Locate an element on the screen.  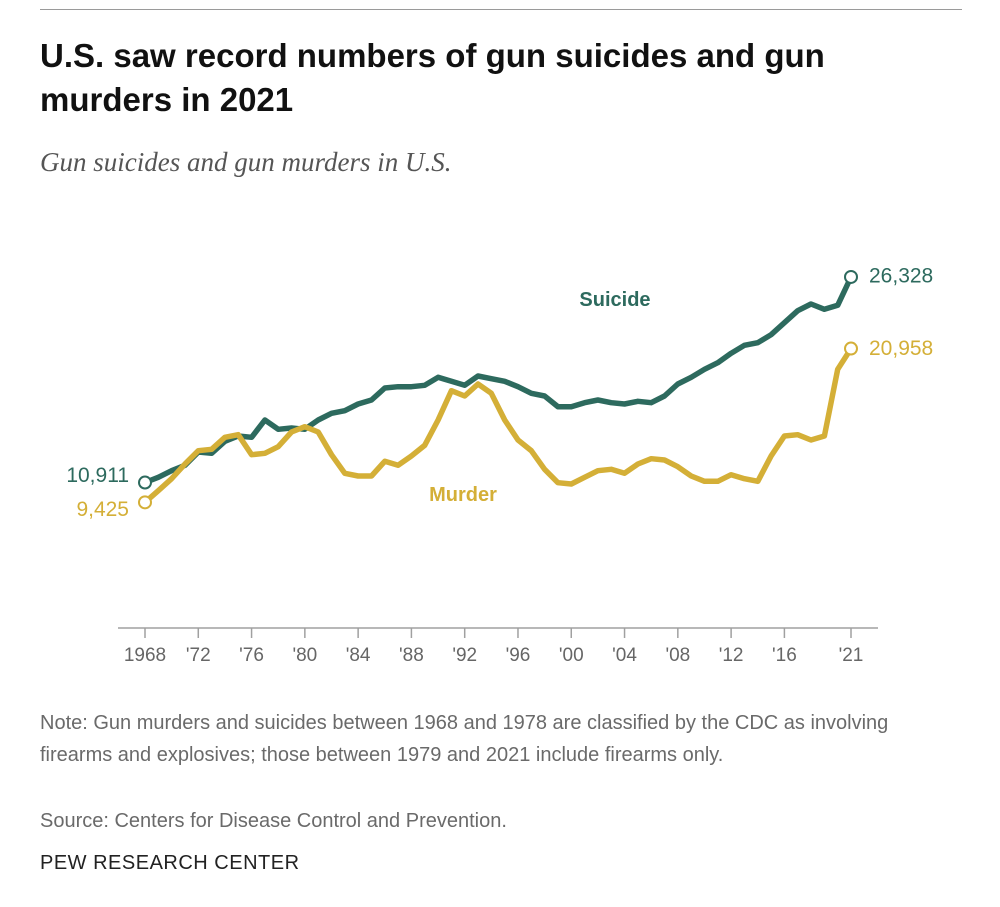
publisher-name: PEW RESEARCH CENTER is located at coordinates (170, 863).